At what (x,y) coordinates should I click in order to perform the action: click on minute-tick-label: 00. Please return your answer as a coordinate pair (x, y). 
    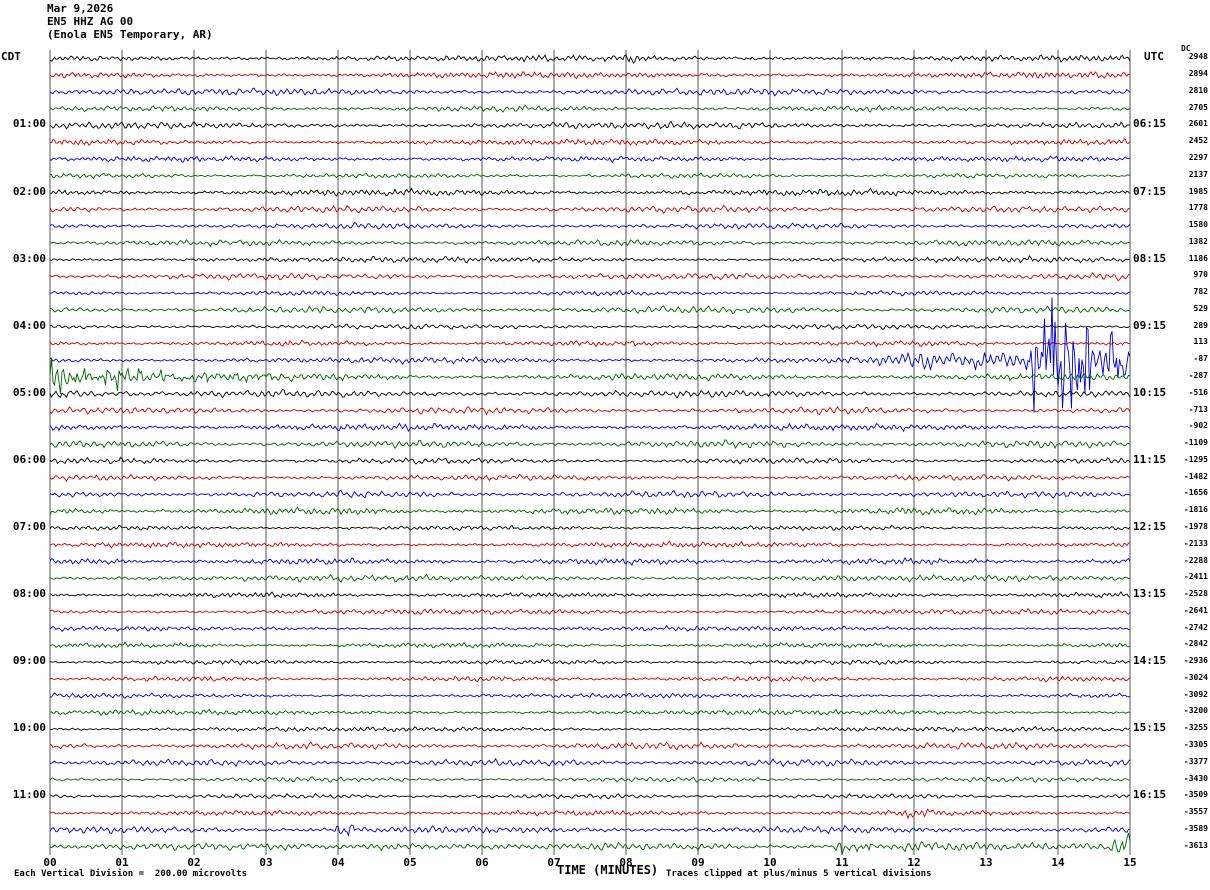
    Looking at the image, I should click on (50, 862).